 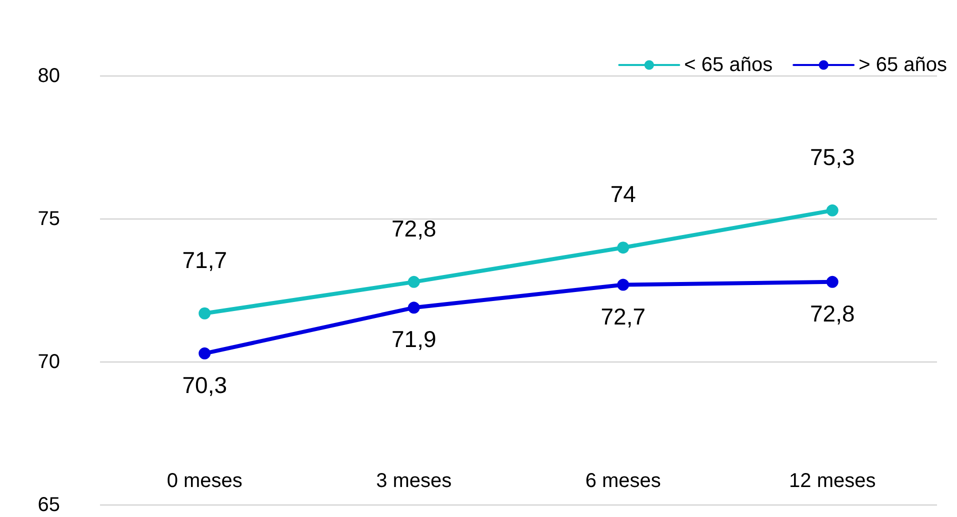 What do you see at coordinates (832, 481) in the screenshot?
I see `x-tick-label: 12 meses` at bounding box center [832, 481].